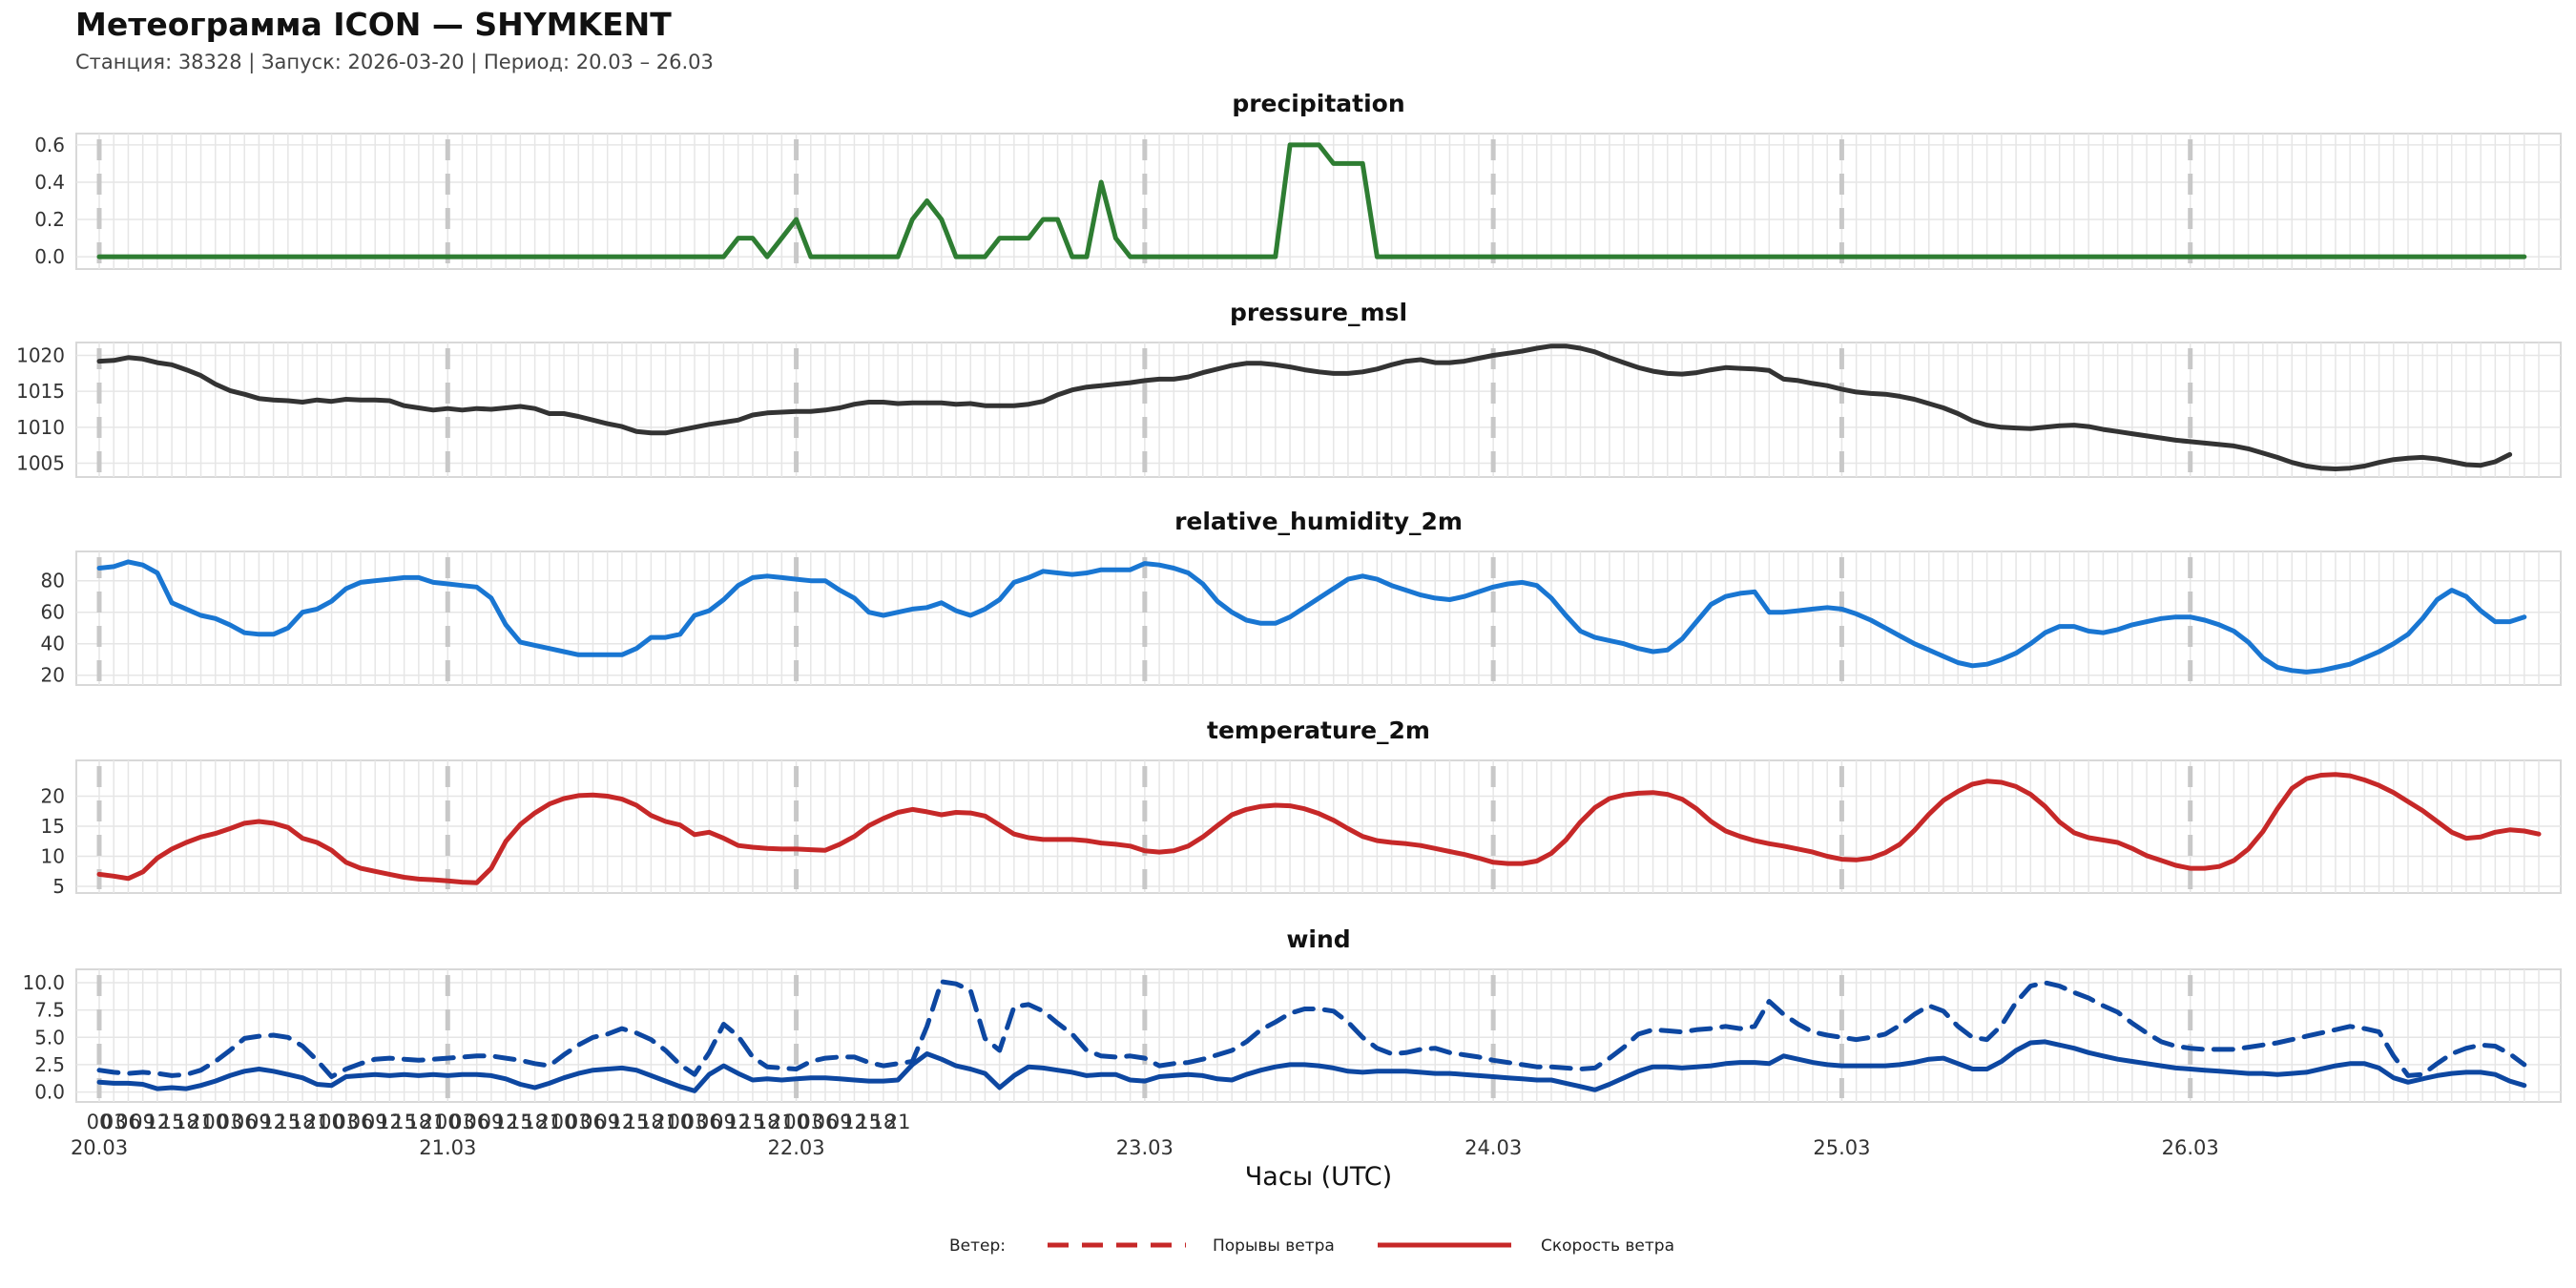 The image size is (2576, 1288). What do you see at coordinates (1318, 103) in the screenshot?
I see `panel-title: precipitation` at bounding box center [1318, 103].